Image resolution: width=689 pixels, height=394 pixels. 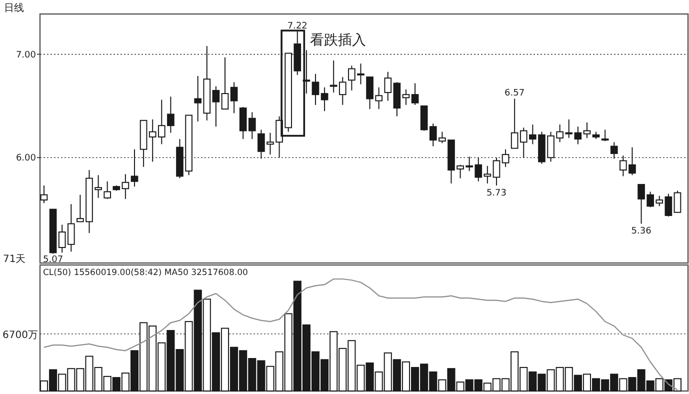 I want to click on text: 71天, so click(x=14, y=259).